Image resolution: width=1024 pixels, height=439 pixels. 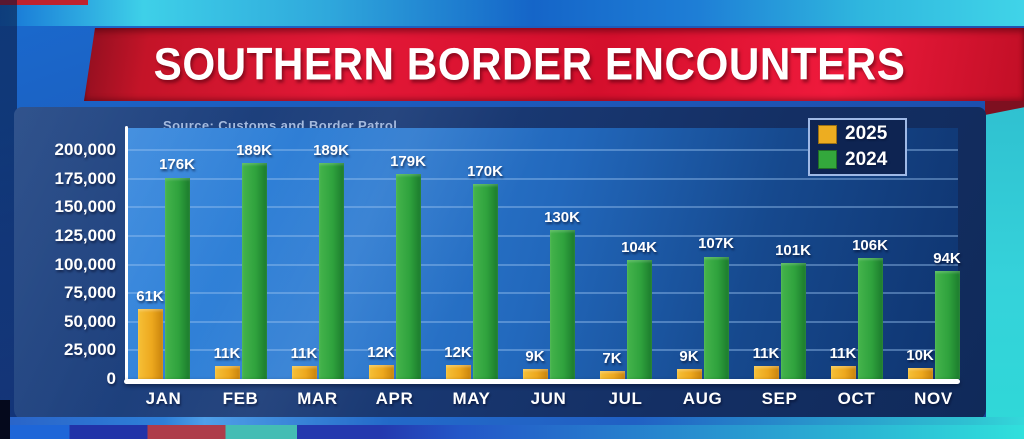 I want to click on bar-2024-jun, so click(x=562, y=304).